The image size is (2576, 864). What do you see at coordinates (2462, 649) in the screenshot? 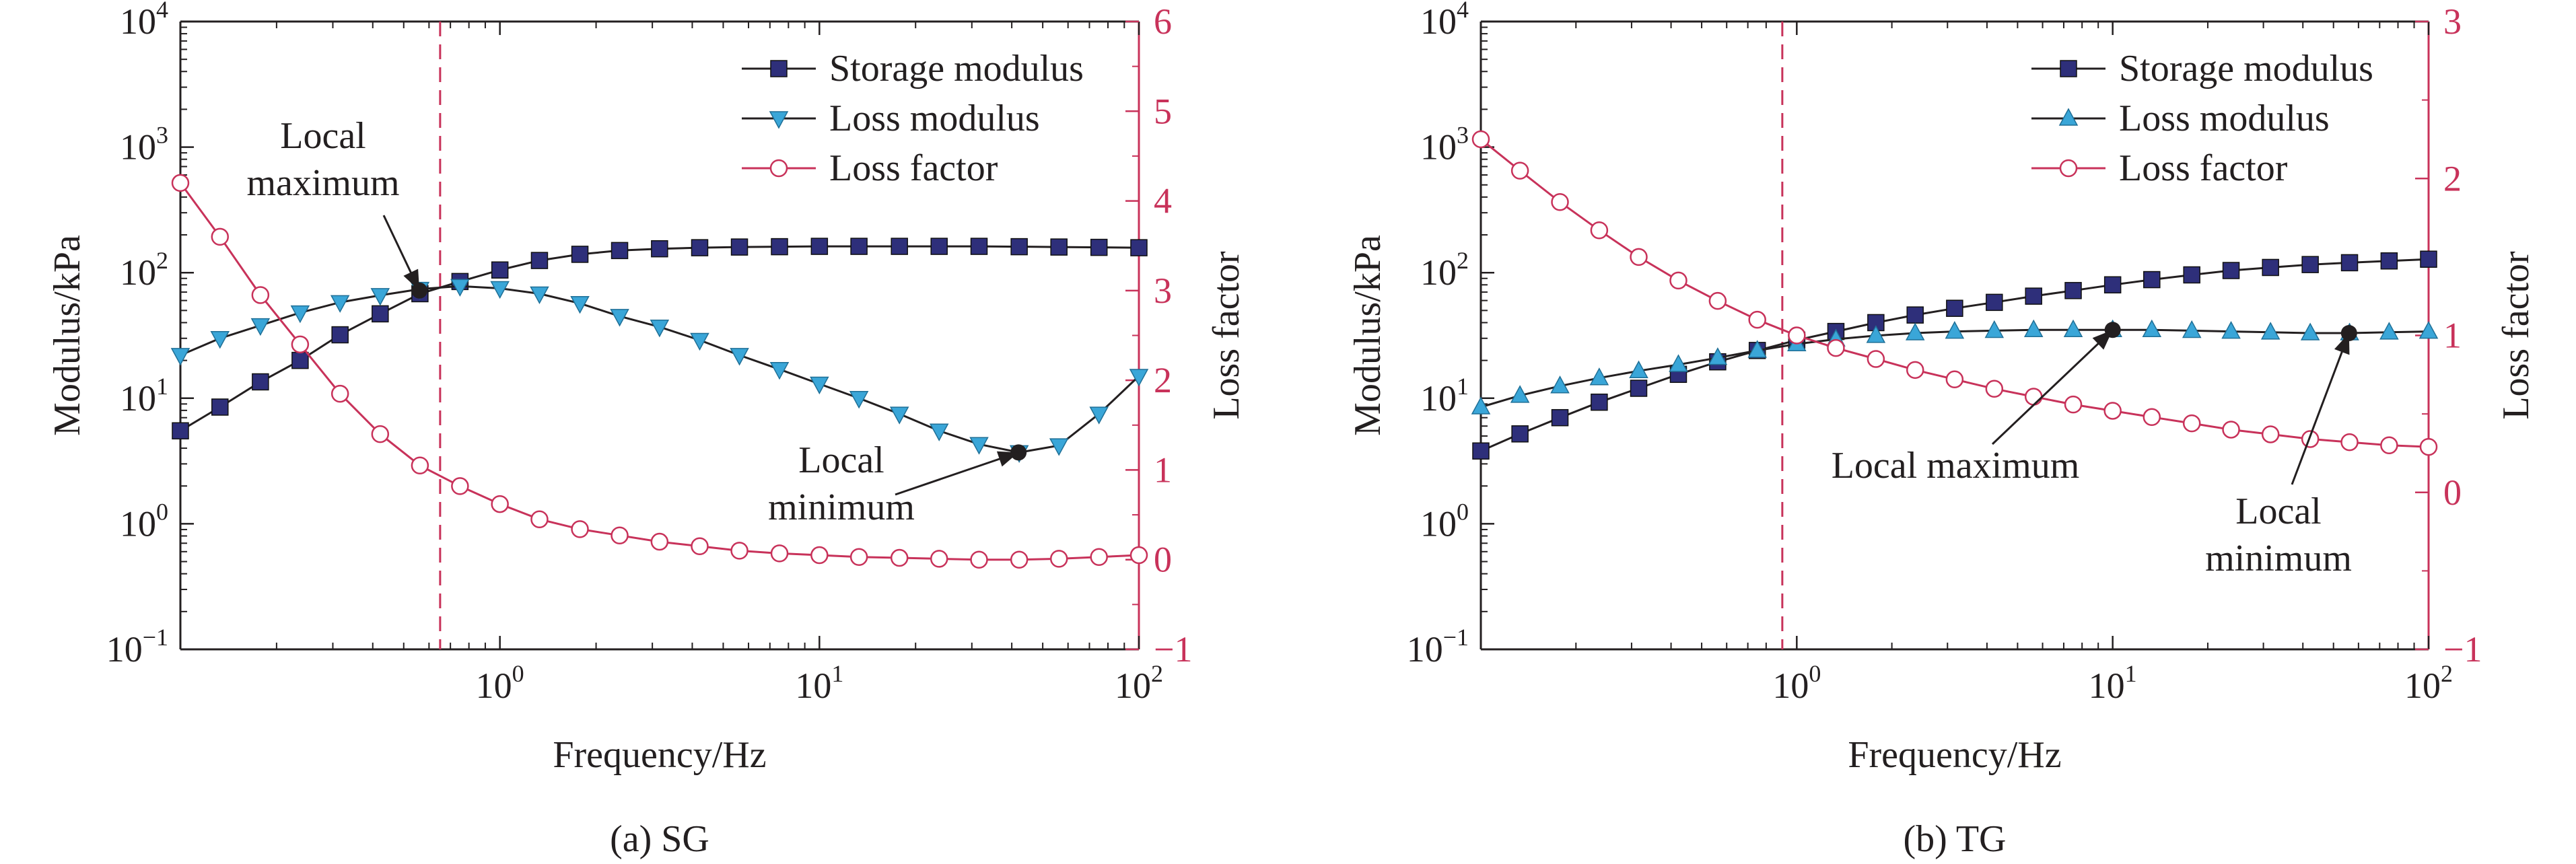
I see `y2-tick-label: −1` at bounding box center [2462, 649].